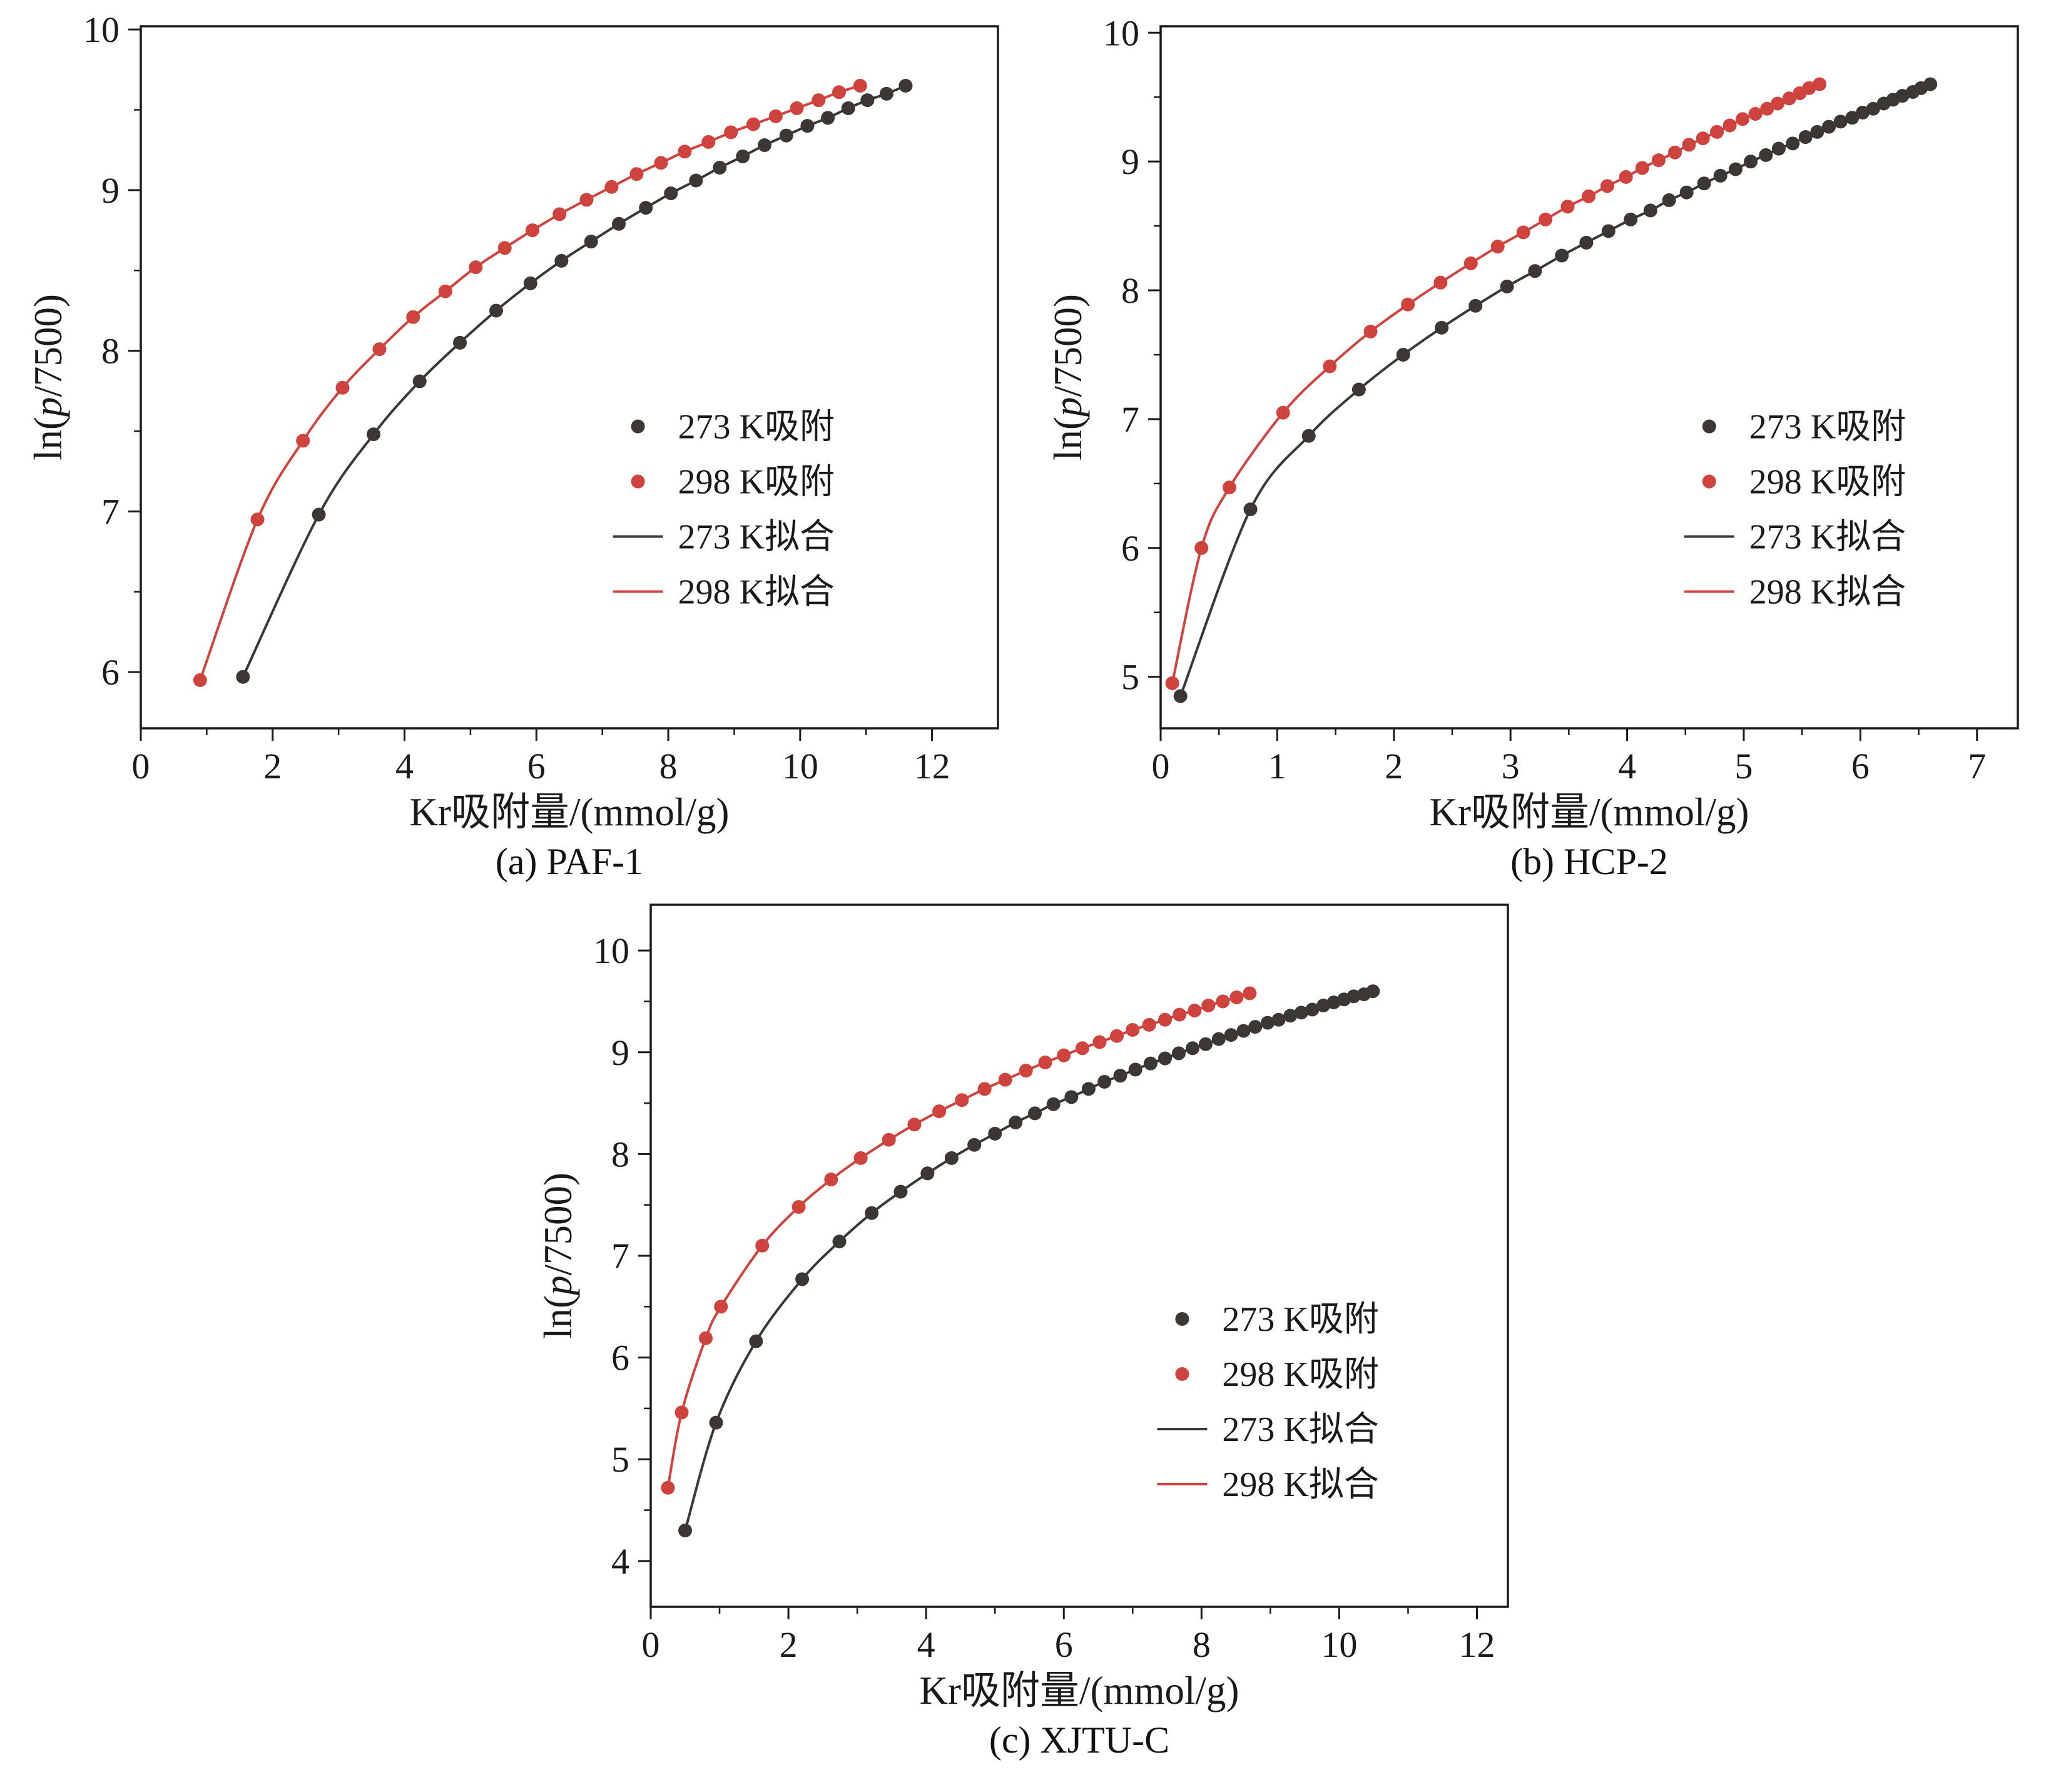 The image size is (2071, 1792). I want to click on x-tick-label: 3, so click(1511, 766).